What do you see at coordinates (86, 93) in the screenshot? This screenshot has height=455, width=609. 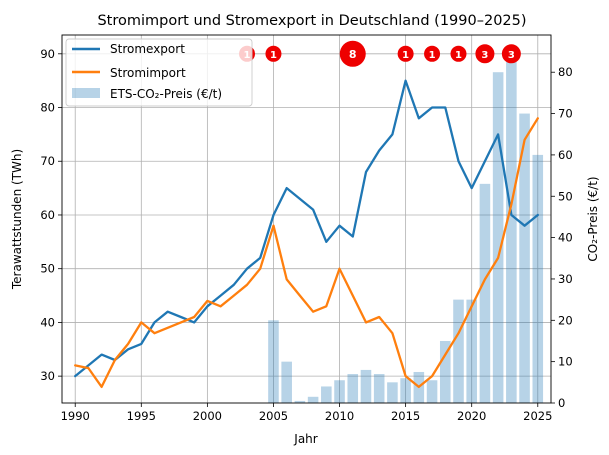 I see `legend-swatch-co2` at bounding box center [86, 93].